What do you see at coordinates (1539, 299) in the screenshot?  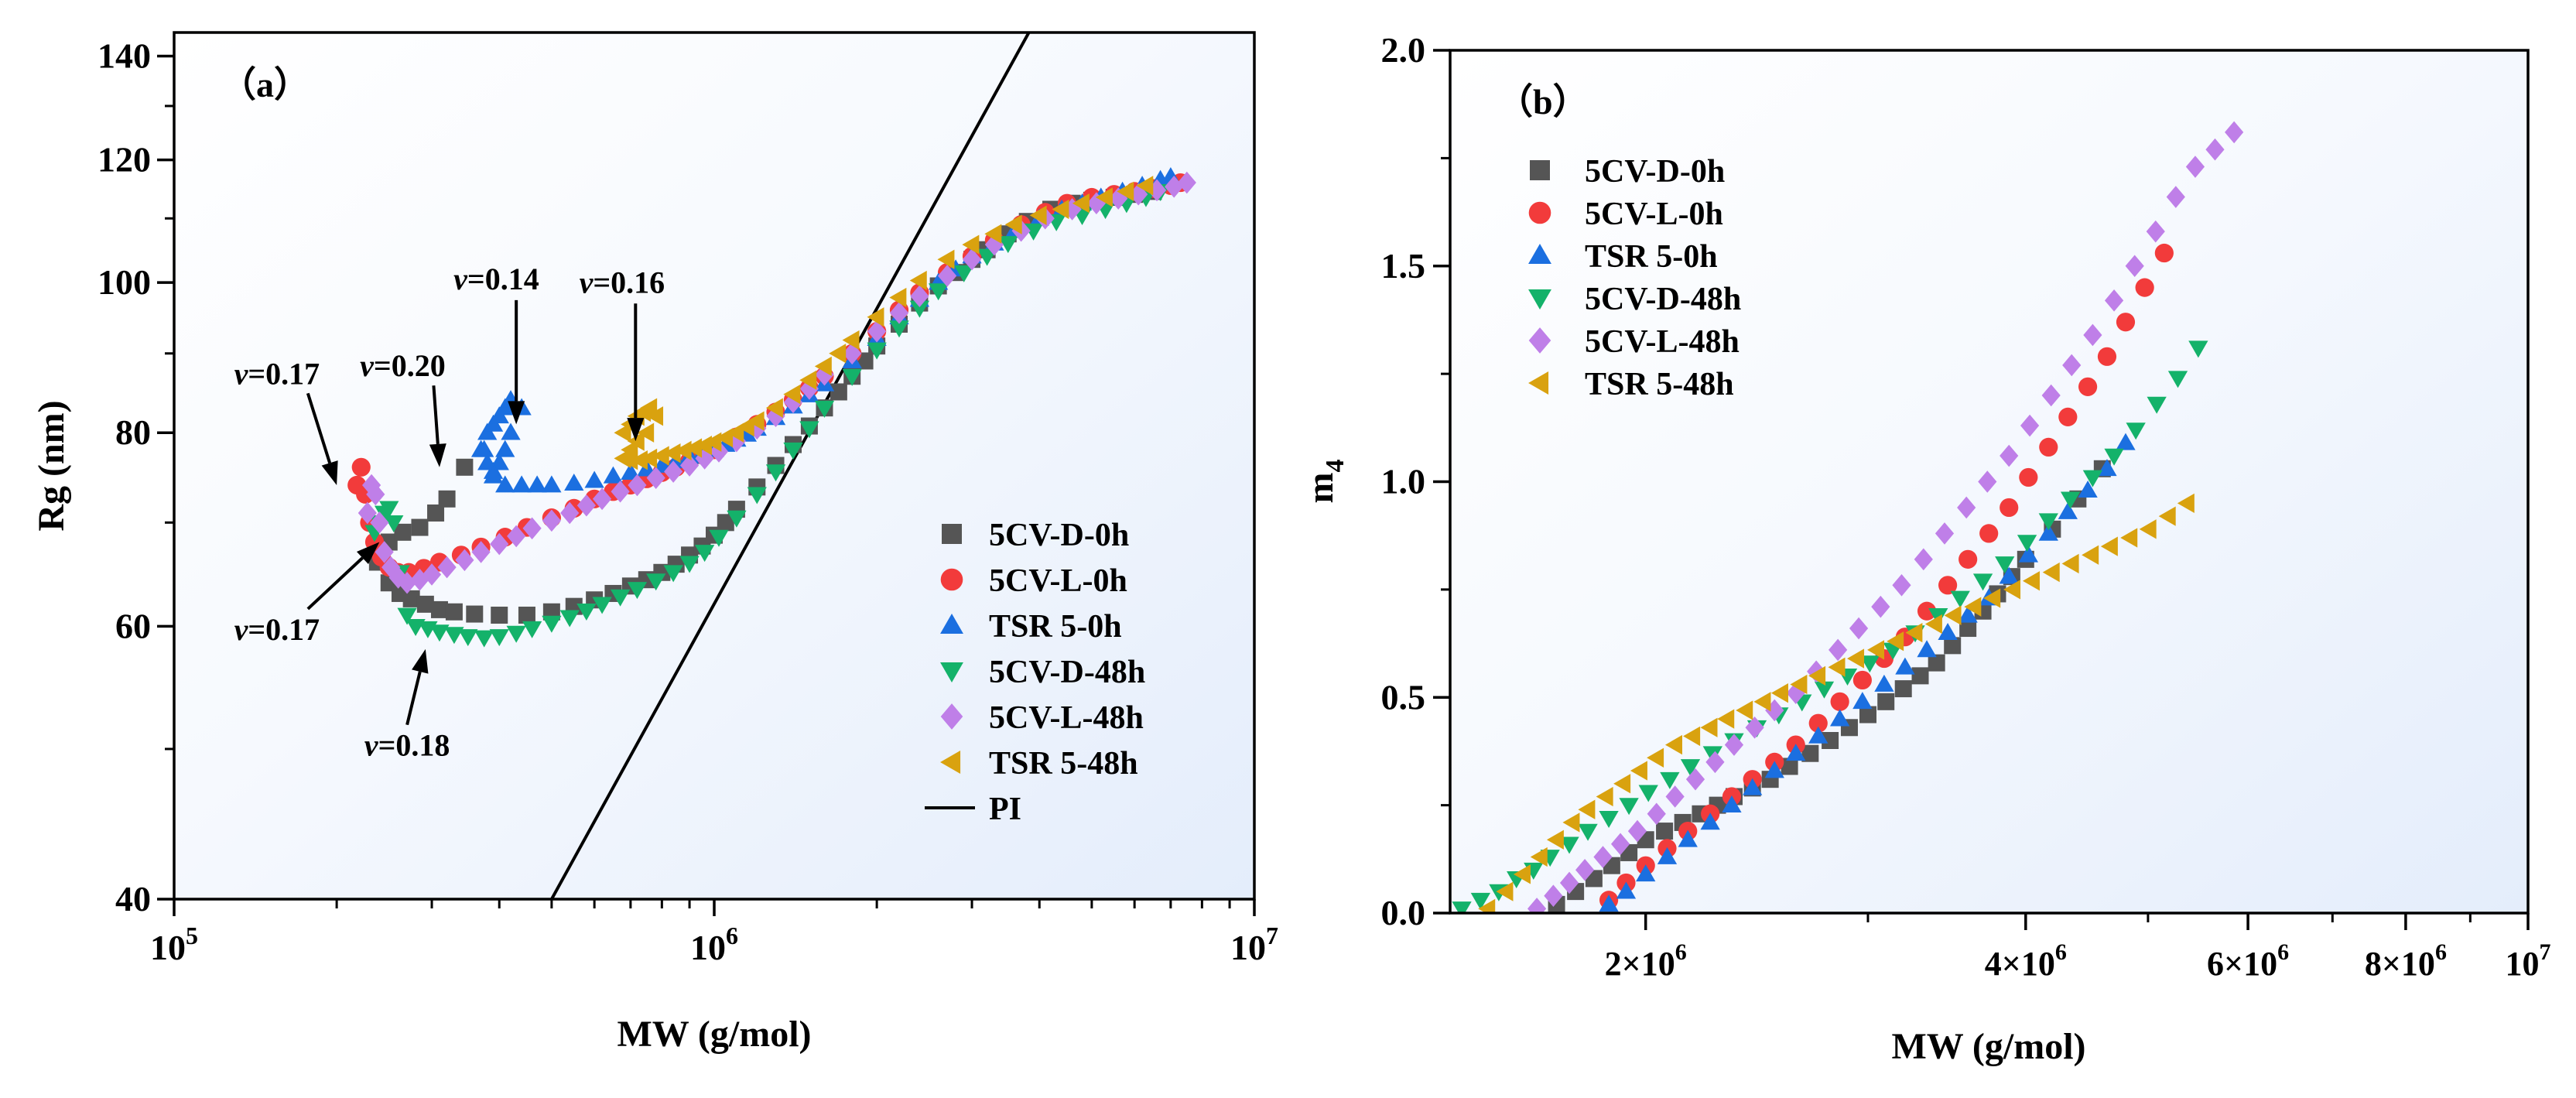 I see `legend-swatch-5cv-d-48h` at bounding box center [1539, 299].